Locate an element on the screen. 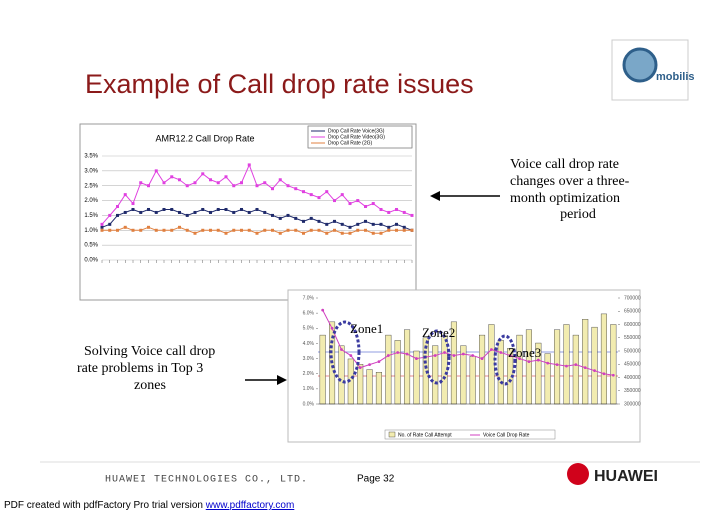 The image size is (728, 521). note-line: zones is located at coordinates (150, 385).